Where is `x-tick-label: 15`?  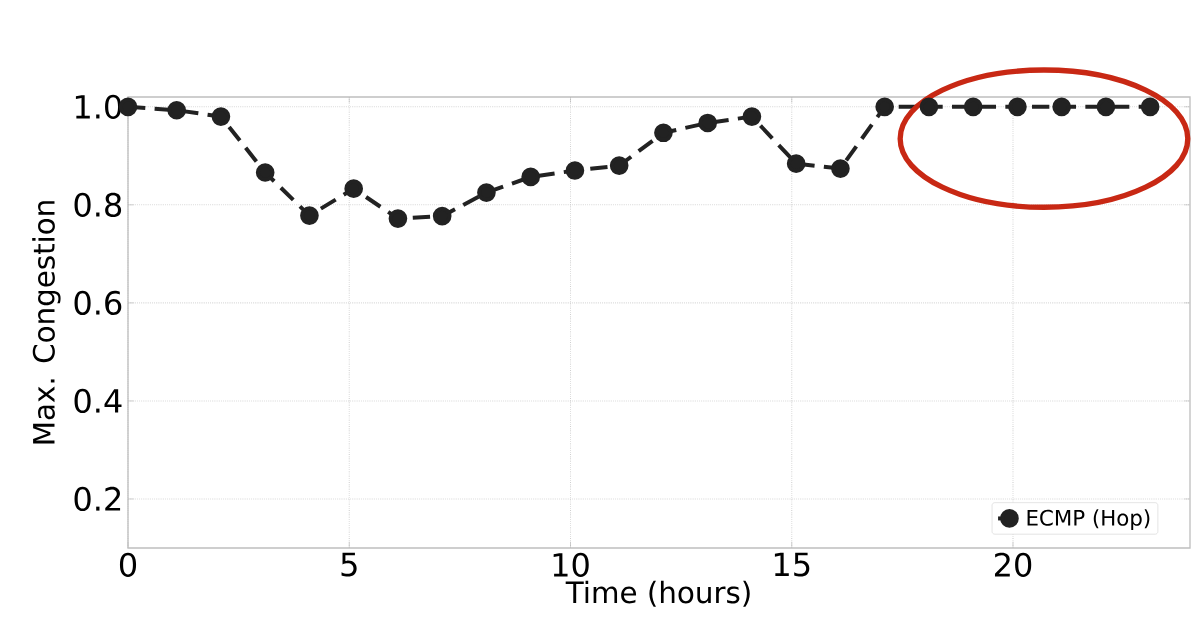
x-tick-label: 15 is located at coordinates (792, 564).